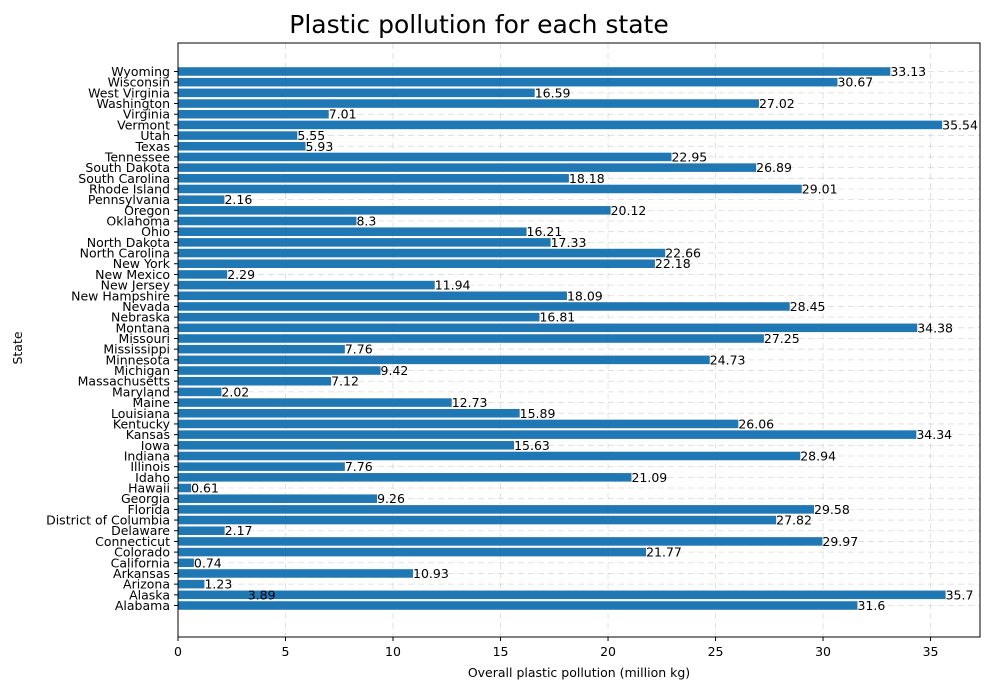 The height and width of the screenshot is (690, 989). I want to click on data-label: 15.89, so click(538, 413).